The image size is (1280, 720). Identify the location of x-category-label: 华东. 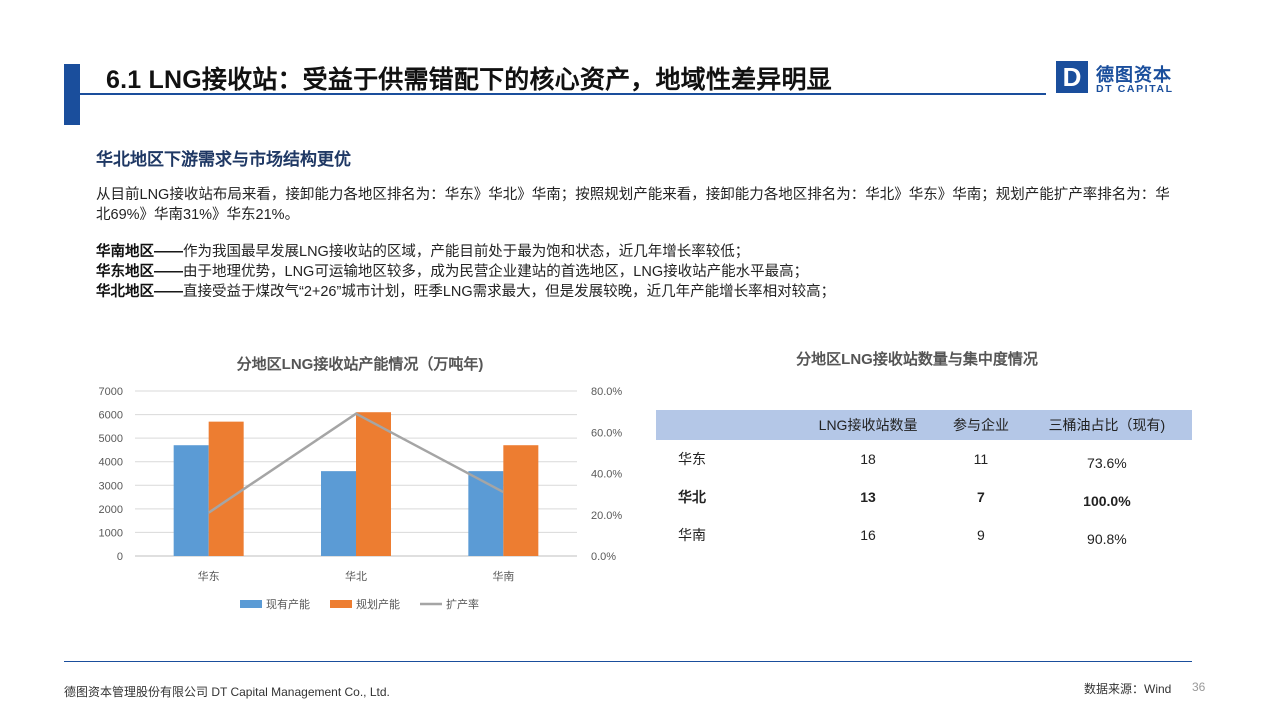
(209, 576).